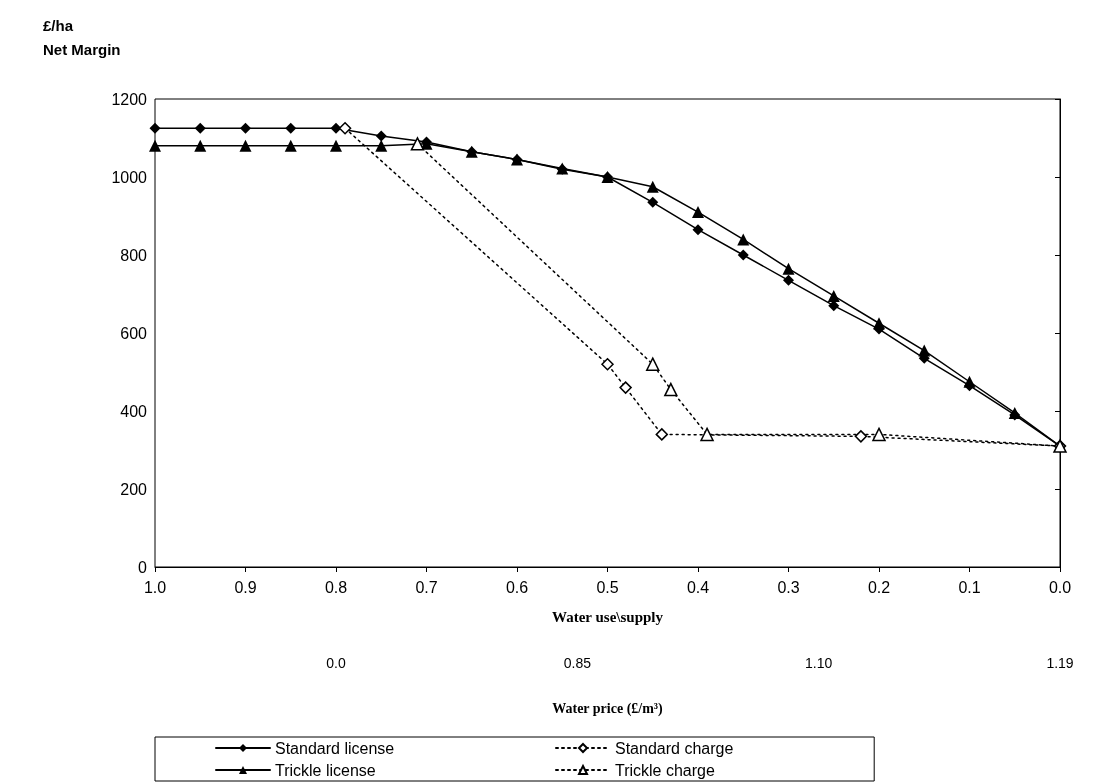  What do you see at coordinates (517, 587) in the screenshot?
I see `x-tick-label: 0.6` at bounding box center [517, 587].